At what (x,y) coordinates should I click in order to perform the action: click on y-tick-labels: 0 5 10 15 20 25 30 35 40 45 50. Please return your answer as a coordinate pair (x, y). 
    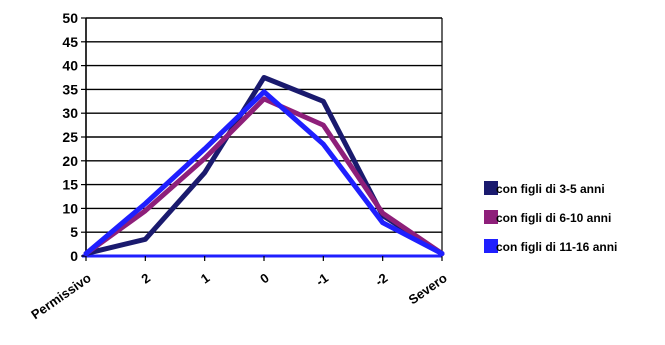
    Looking at the image, I should click on (70, 137).